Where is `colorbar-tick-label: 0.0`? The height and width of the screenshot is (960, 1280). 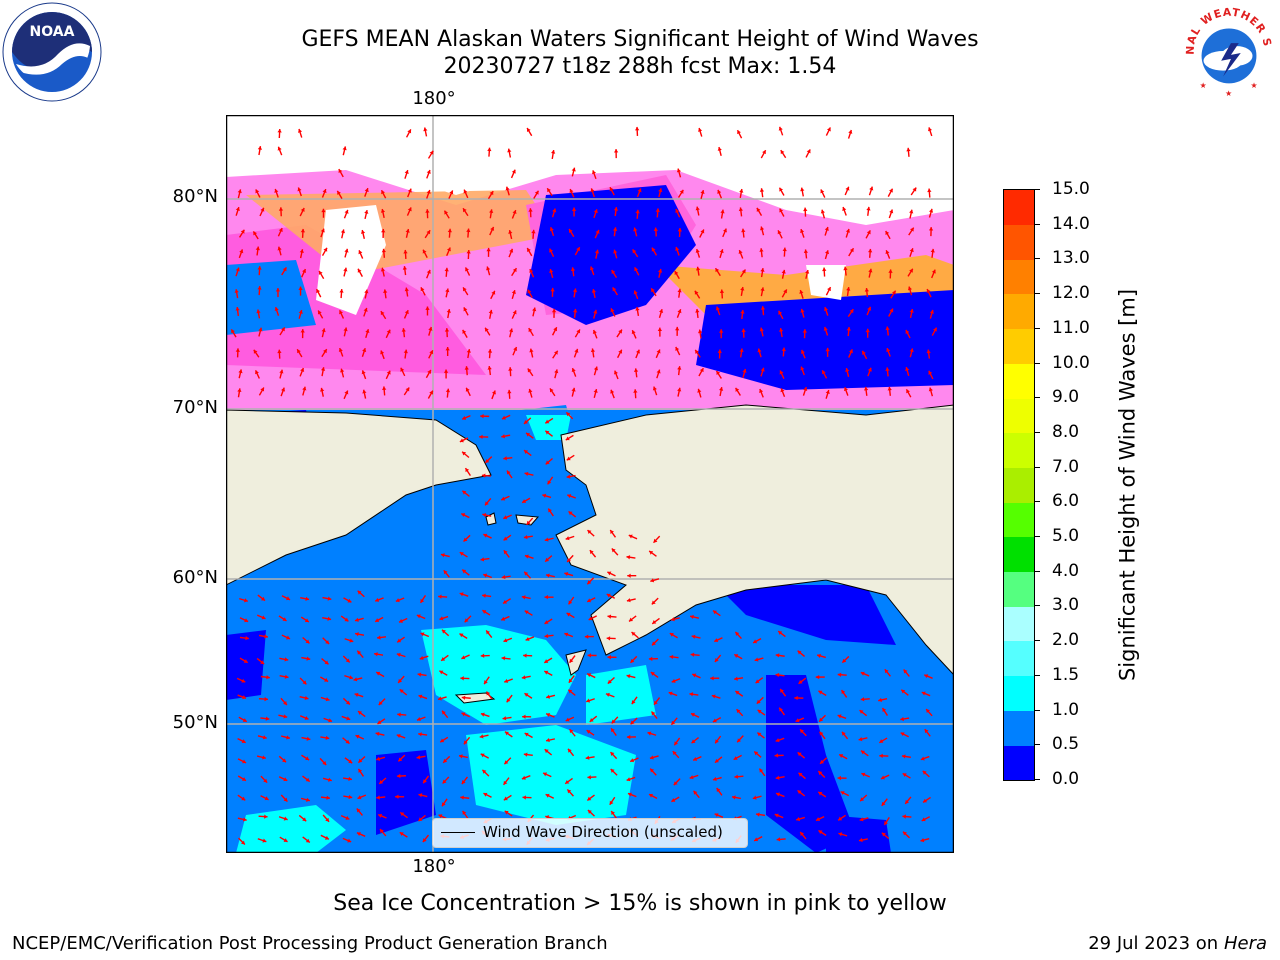
colorbar-tick-label: 0.0 is located at coordinates (1066, 779).